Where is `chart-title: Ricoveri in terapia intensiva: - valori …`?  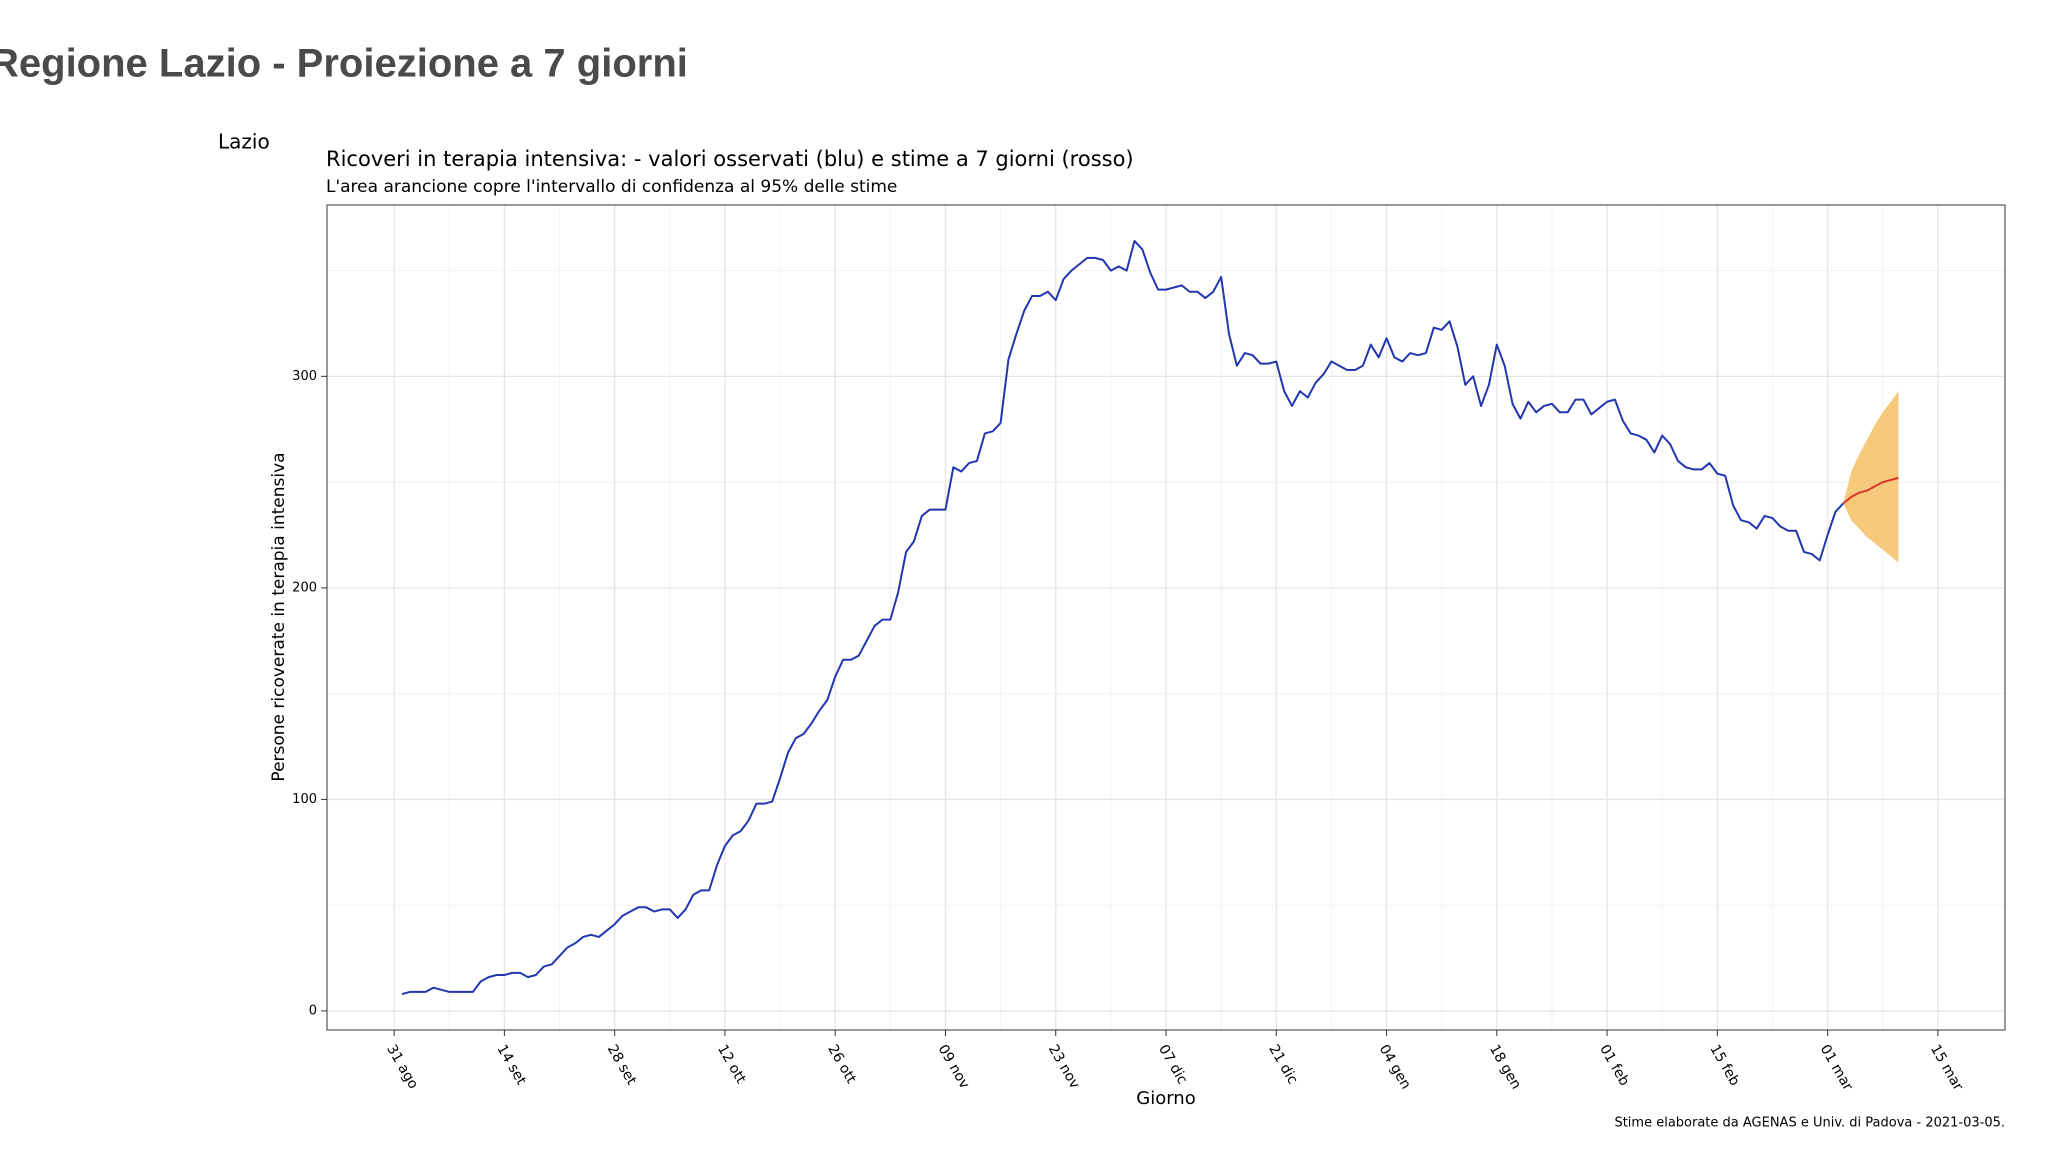 chart-title: Ricoveri in terapia intensiva: - valori … is located at coordinates (730, 159).